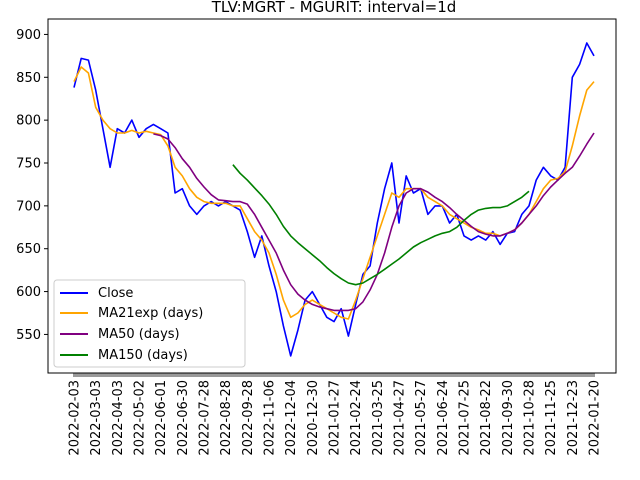  I want to click on x-tick-label: 2022-06-01, so click(161, 418).